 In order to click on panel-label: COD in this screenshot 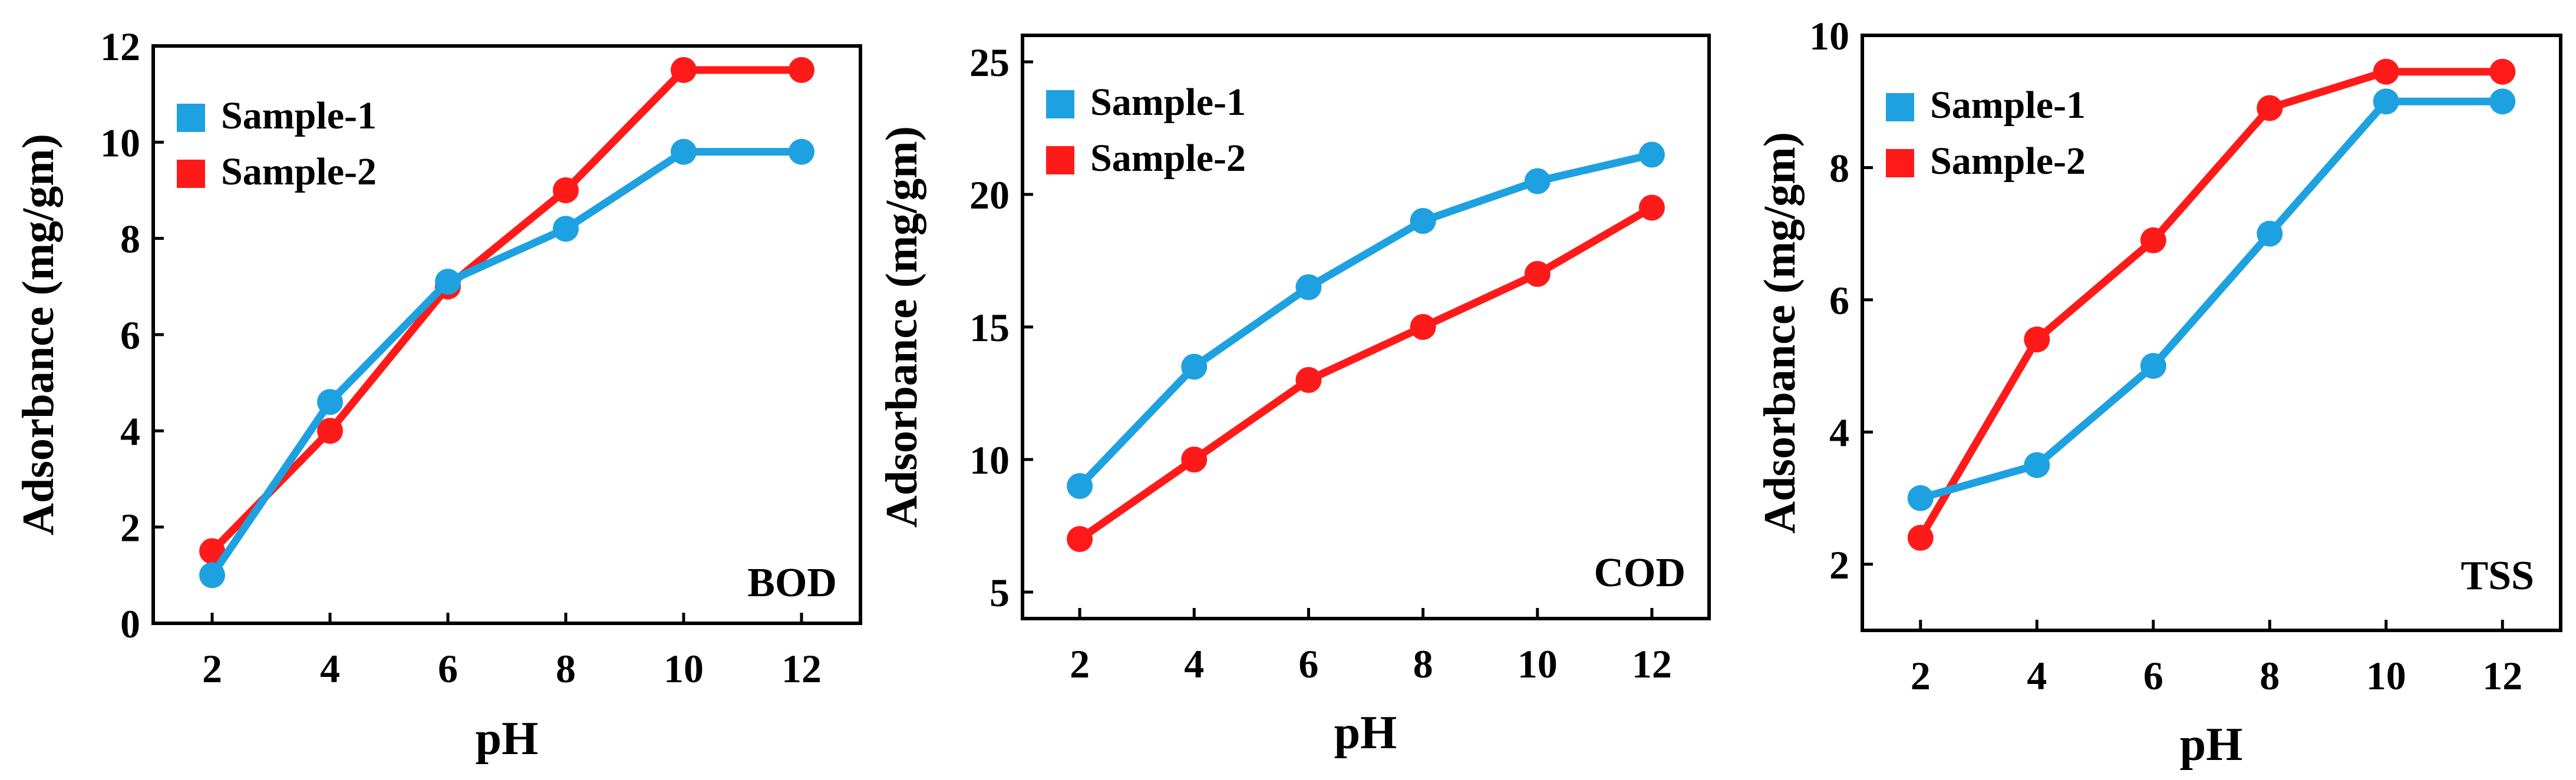, I will do `click(1640, 573)`.